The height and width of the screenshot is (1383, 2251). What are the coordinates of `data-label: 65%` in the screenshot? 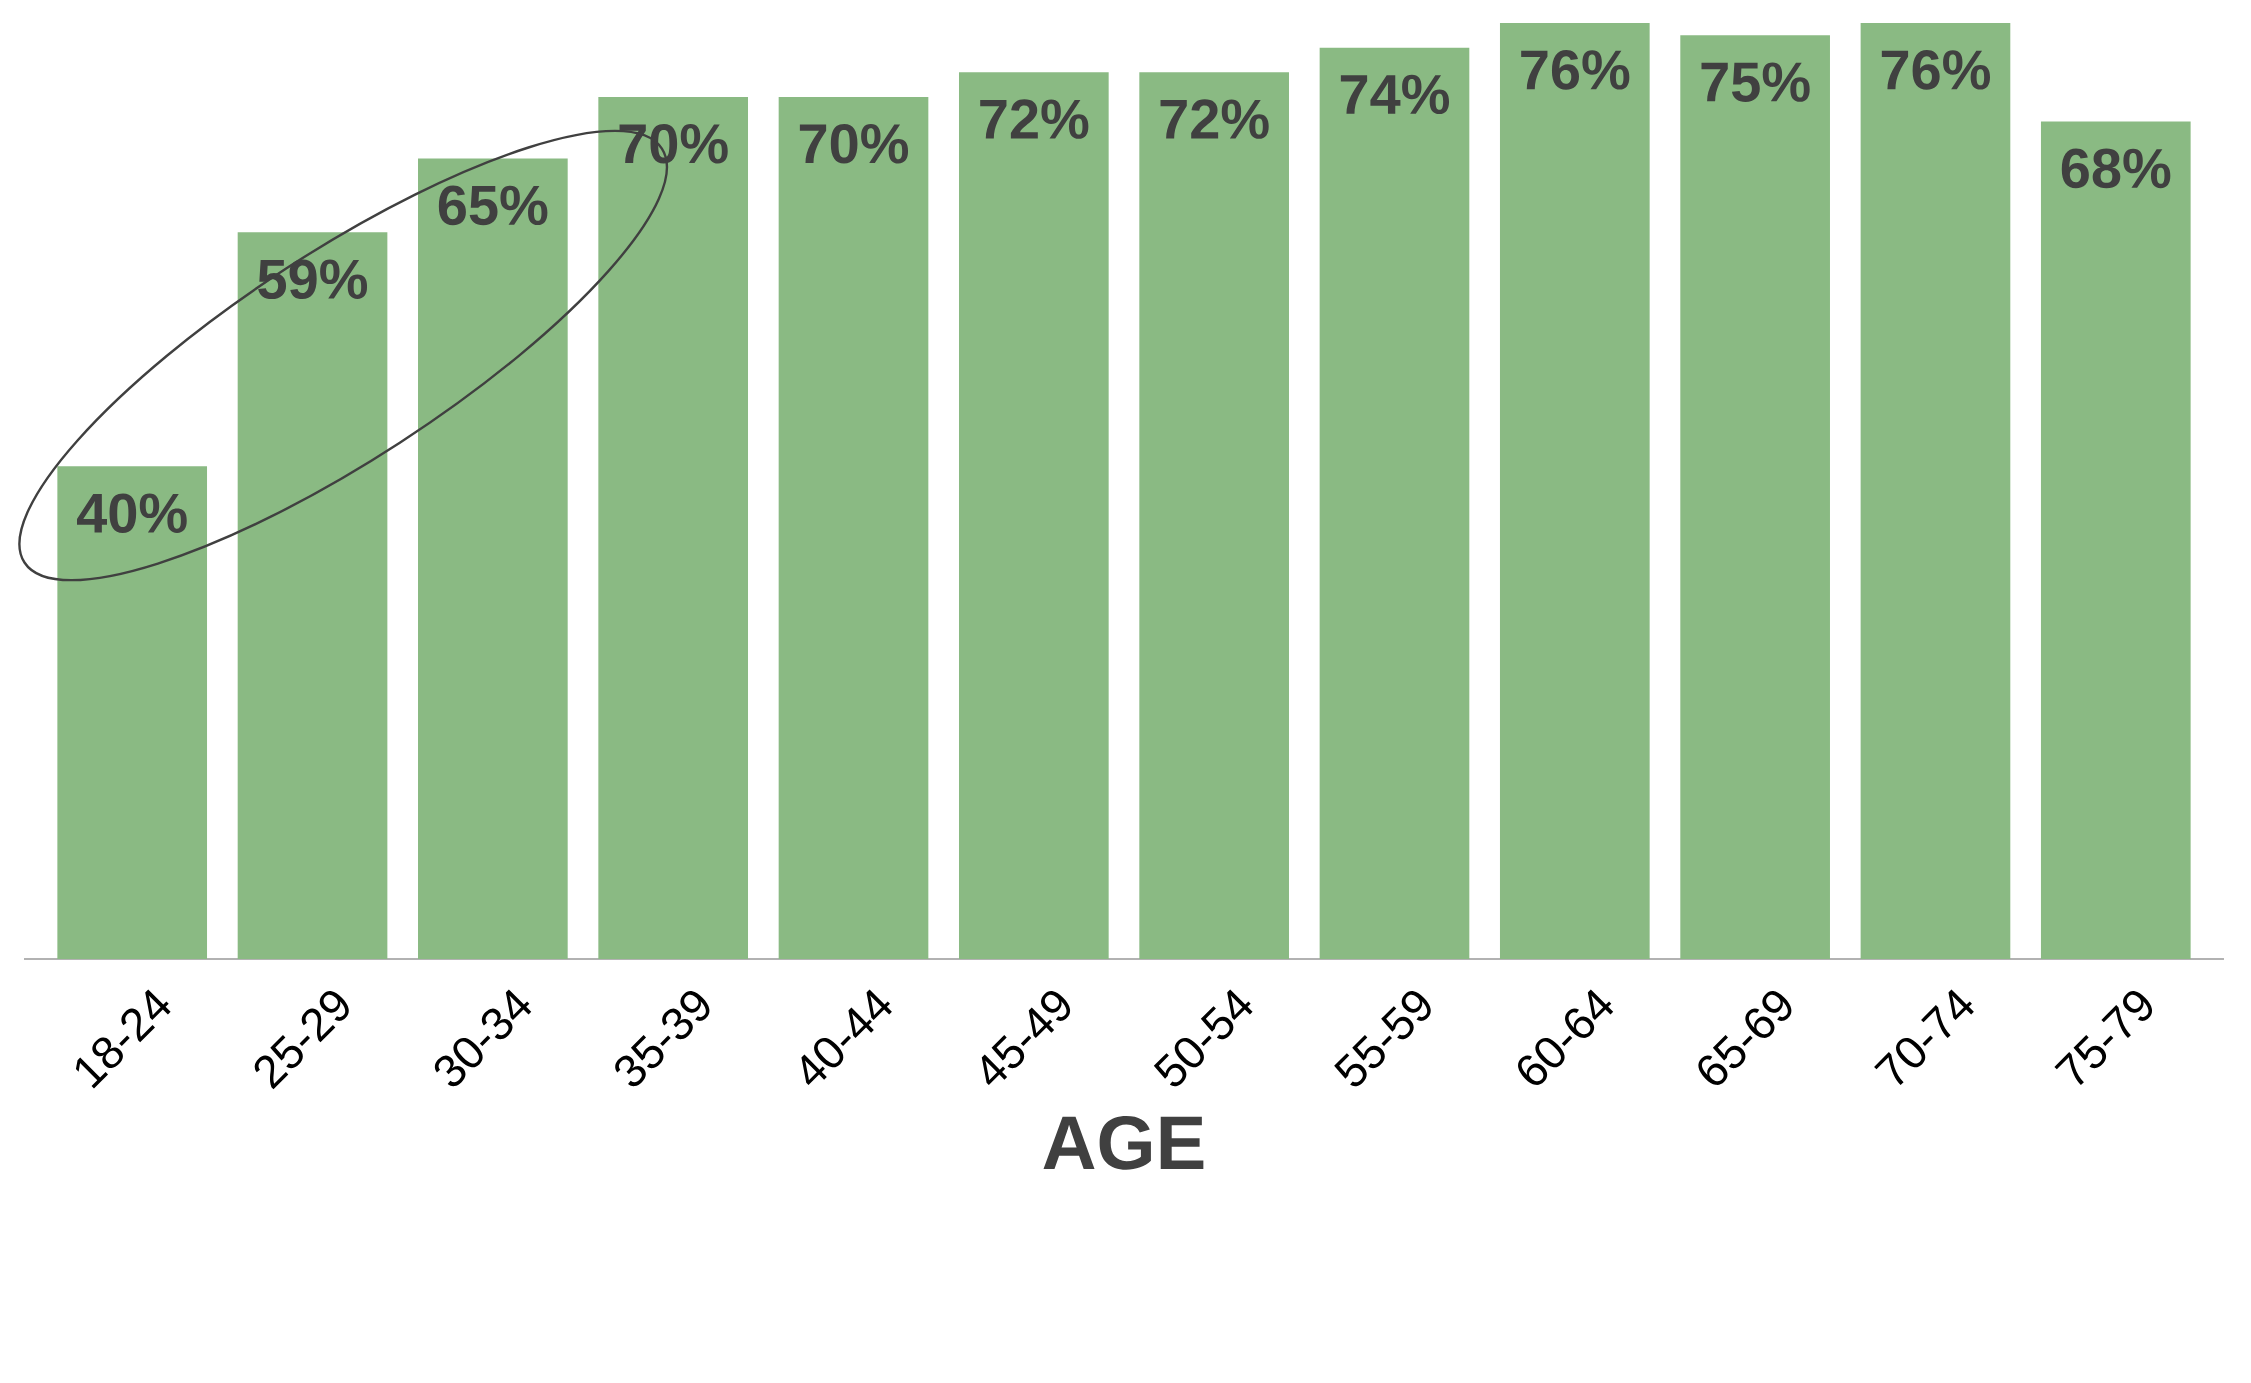 It's located at (493, 205).